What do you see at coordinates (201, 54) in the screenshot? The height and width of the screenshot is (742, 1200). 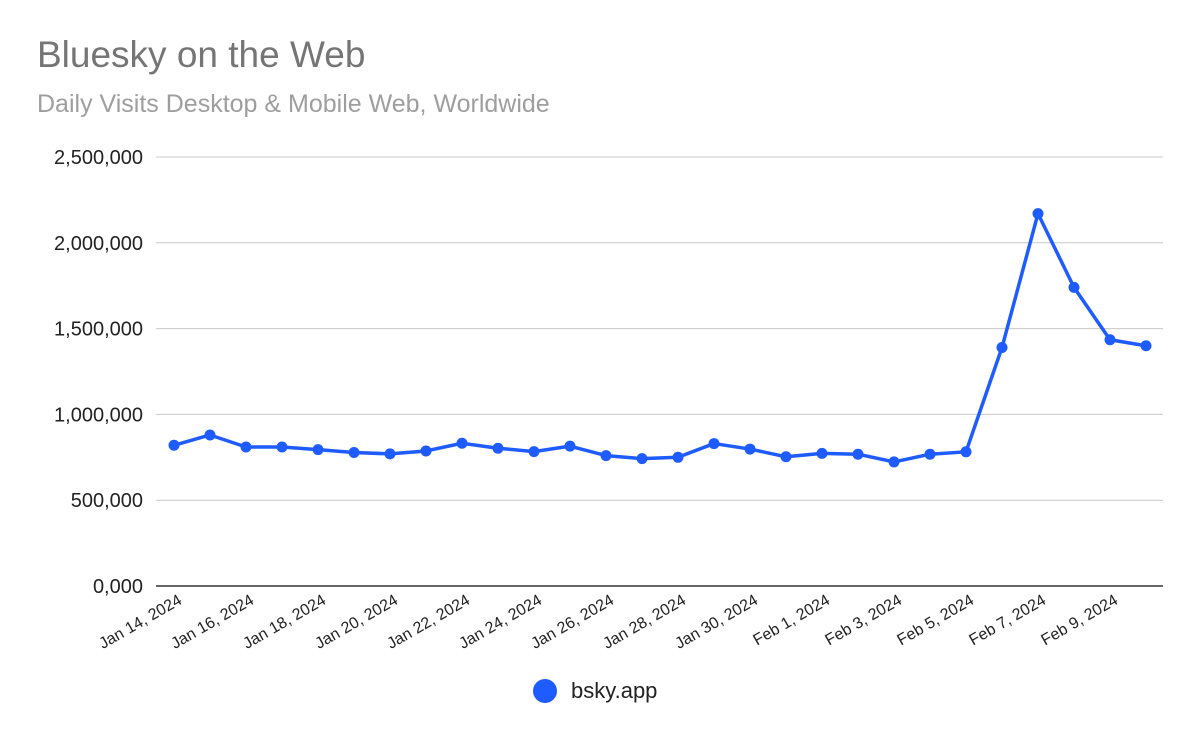 I see `chart-title: Bluesky on the Web` at bounding box center [201, 54].